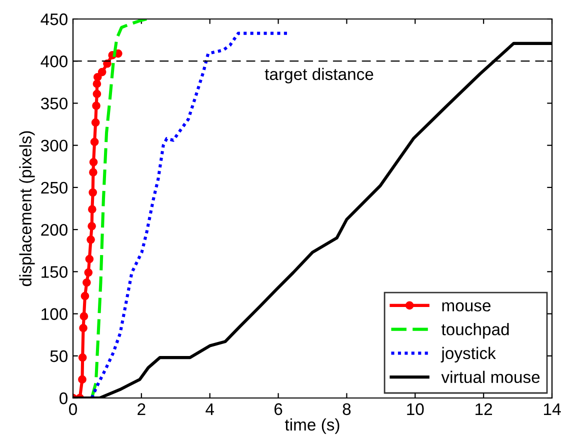 The height and width of the screenshot is (447, 561). I want to click on x-tick-label: 8, so click(346, 409).